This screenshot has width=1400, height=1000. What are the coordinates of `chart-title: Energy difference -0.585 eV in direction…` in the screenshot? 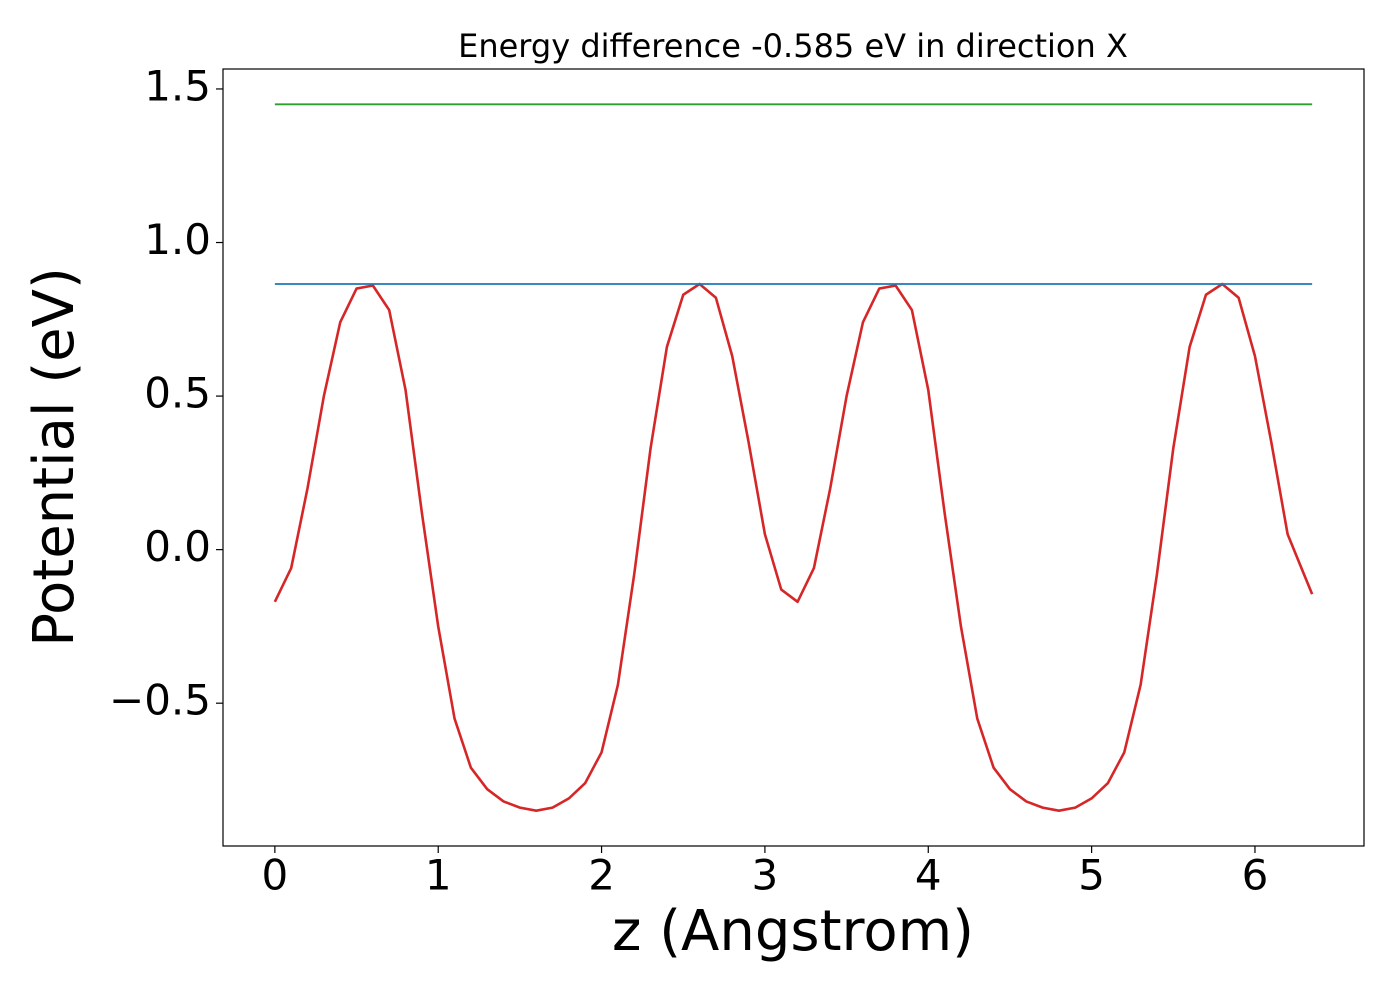 It's located at (793, 46).